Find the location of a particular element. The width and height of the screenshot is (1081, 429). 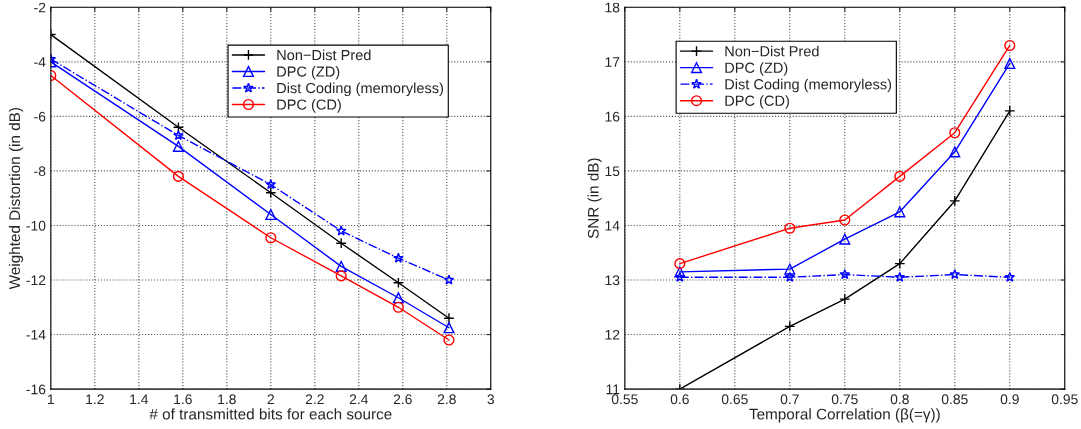

y-tick-label: 15 is located at coordinates (612, 171).